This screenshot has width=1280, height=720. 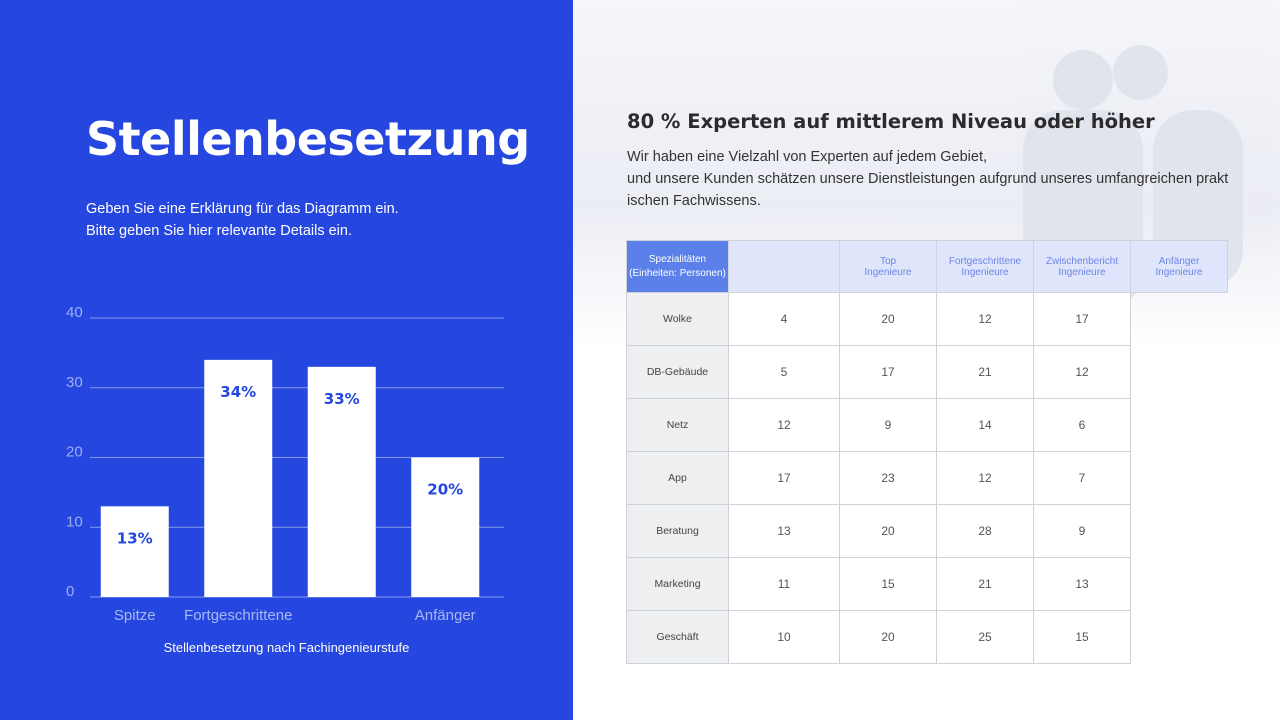 I want to click on table-side-label-line: (Einheiten: Personen), so click(x=677, y=273).